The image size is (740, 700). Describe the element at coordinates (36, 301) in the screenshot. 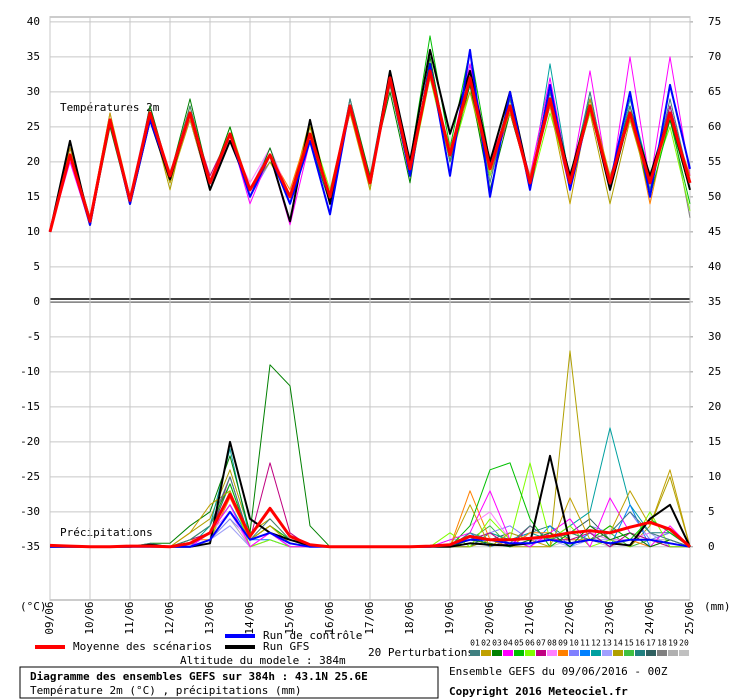

I see `y-tick-label: 0` at that location.